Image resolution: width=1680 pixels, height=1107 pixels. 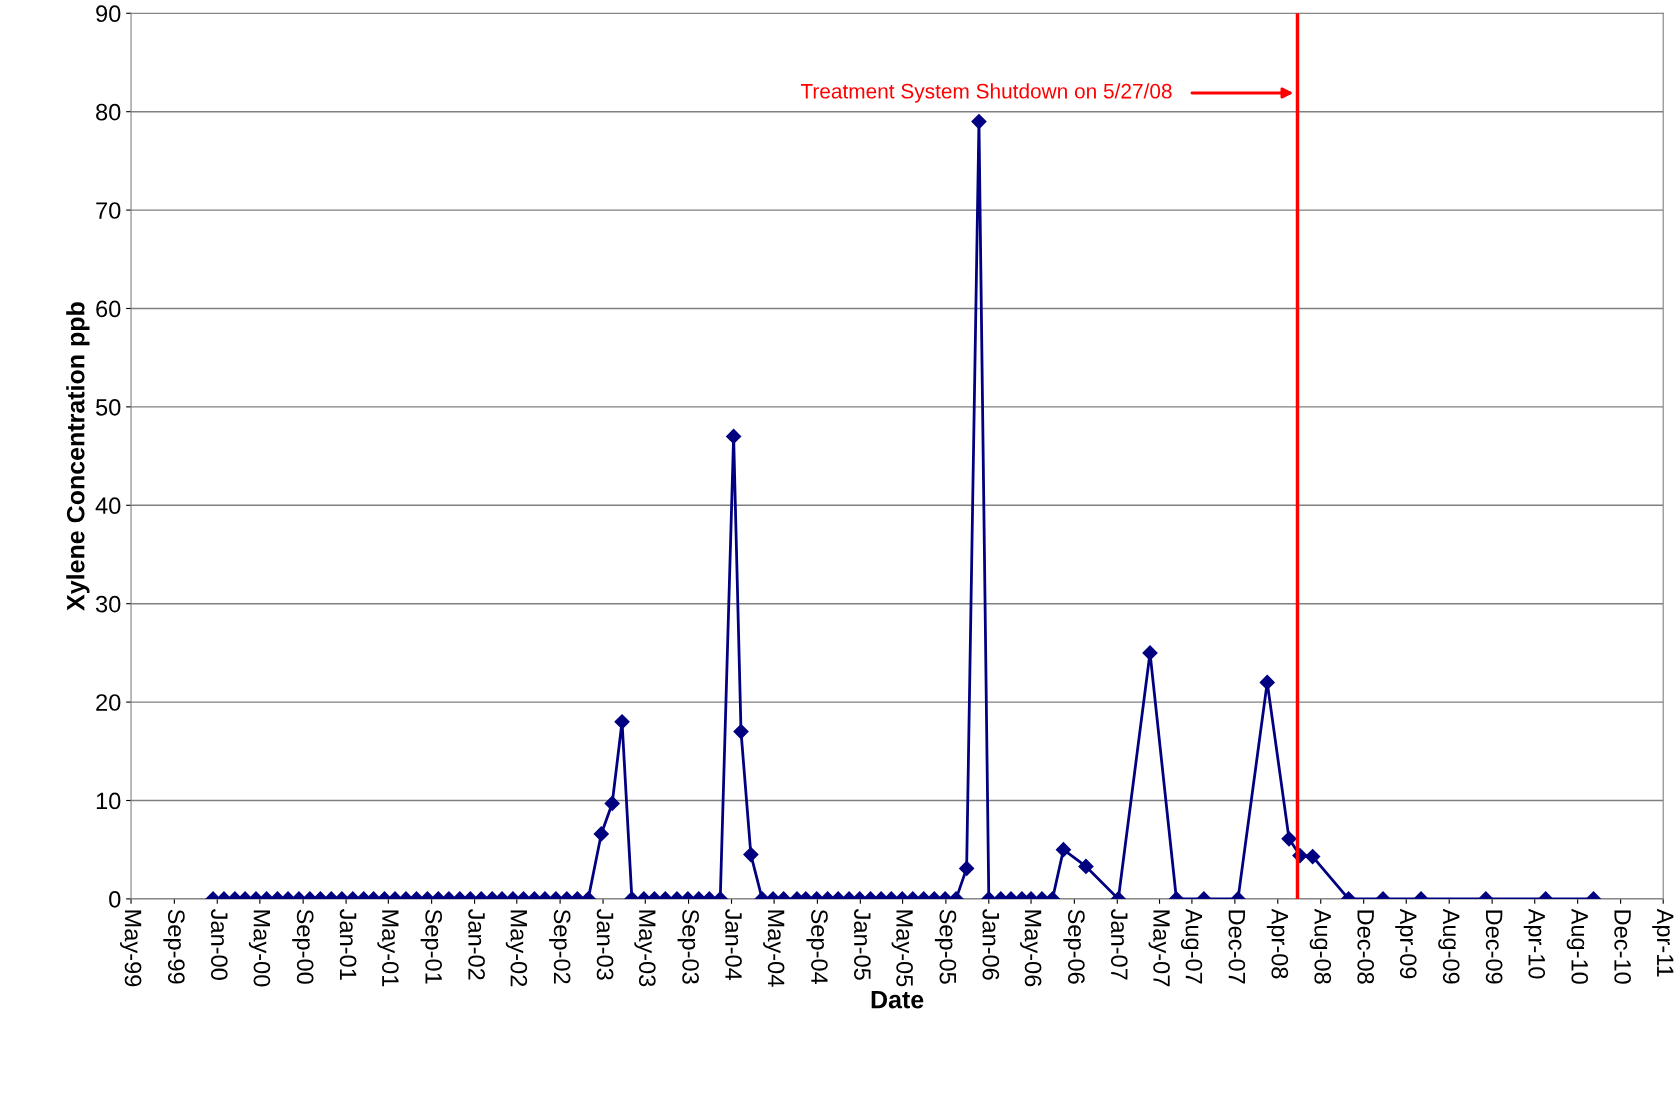 I want to click on x-tick-label: Dec-09, so click(x=1494, y=947).